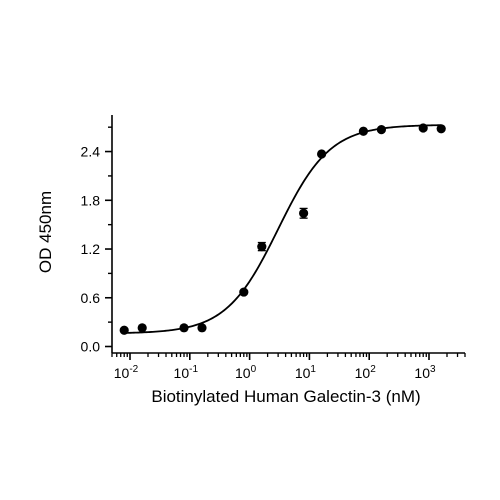 This screenshot has height=500, width=500. Describe the element at coordinates (254, 369) in the screenshot. I see `x-tick-label-exponent: 0` at that location.